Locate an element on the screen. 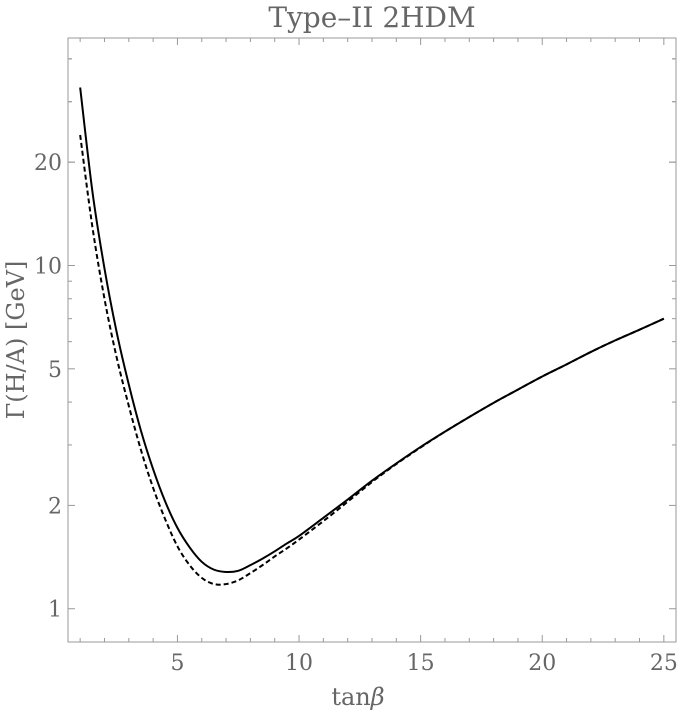  y-axis-label: Γ(H/A) [GeV] is located at coordinates (16, 340).